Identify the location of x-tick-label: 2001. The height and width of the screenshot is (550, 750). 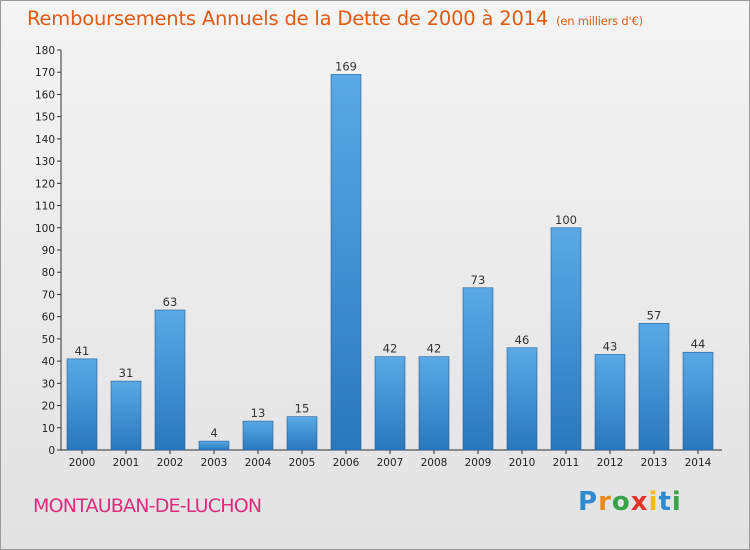
(126, 463).